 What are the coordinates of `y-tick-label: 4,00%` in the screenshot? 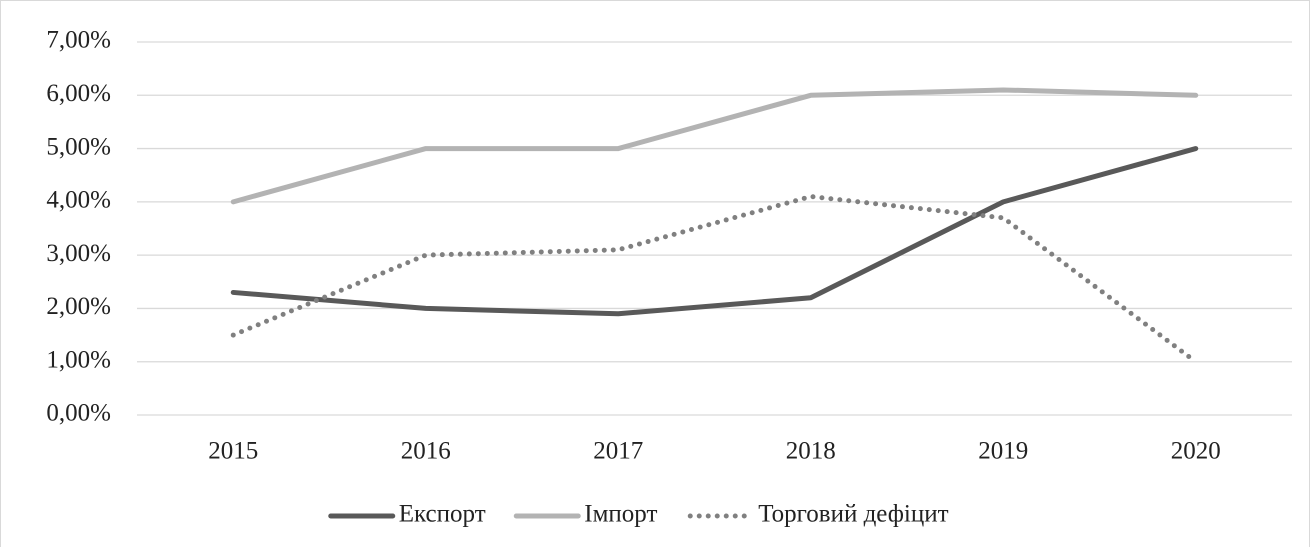 It's located at (78, 200).